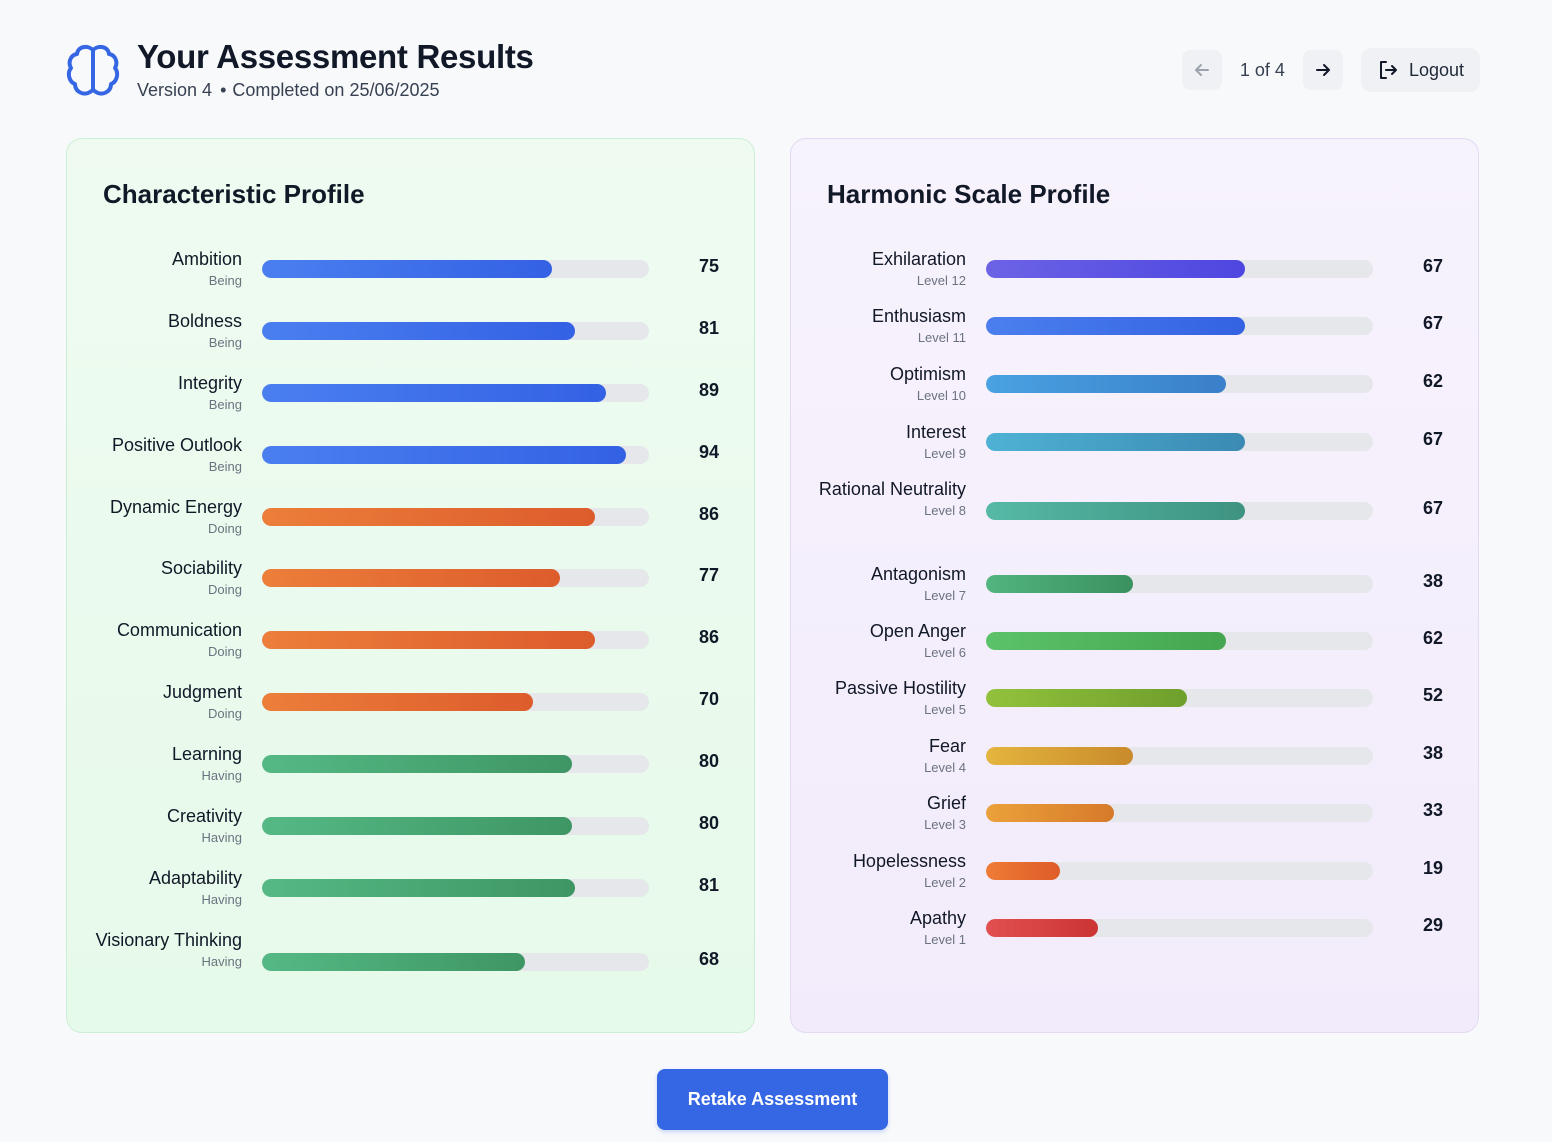 The width and height of the screenshot is (1552, 1142). What do you see at coordinates (147, 453) in the screenshot?
I see `characteristic-label: Positive Outlook Being` at bounding box center [147, 453].